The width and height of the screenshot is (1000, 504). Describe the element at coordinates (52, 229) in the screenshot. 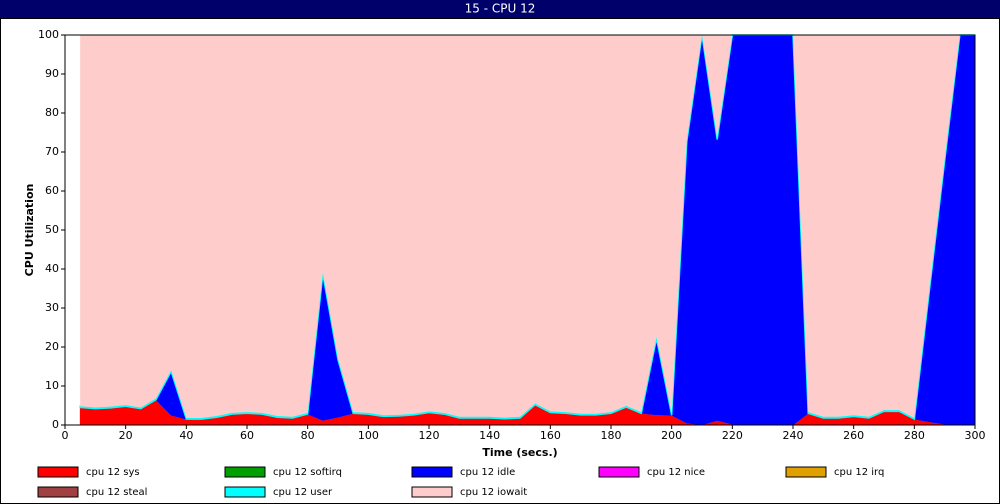

I see `y-tick-label: 50` at that location.